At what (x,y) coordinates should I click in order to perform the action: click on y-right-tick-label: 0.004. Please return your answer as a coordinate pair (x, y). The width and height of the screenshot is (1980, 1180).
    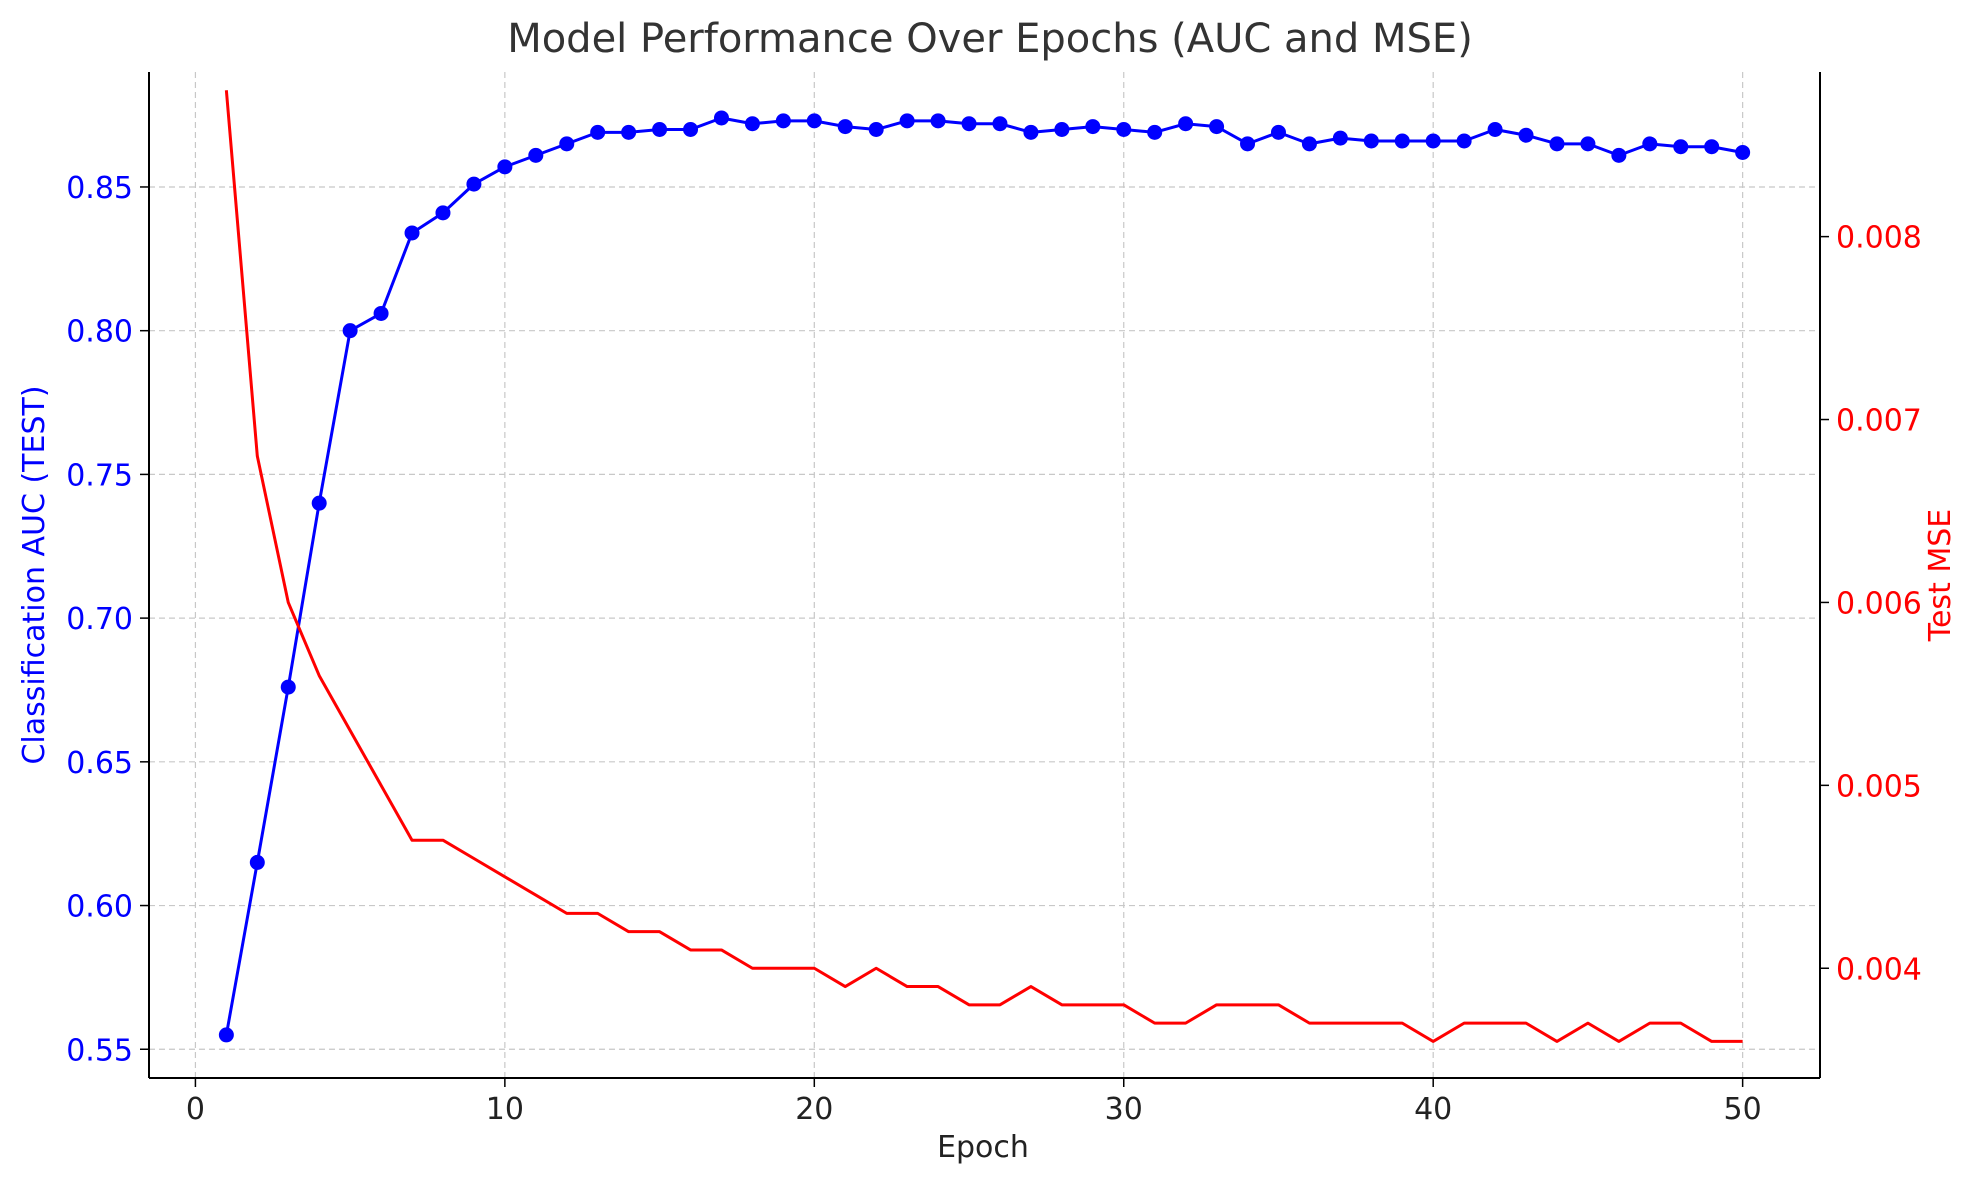
    Looking at the image, I should click on (1879, 969).